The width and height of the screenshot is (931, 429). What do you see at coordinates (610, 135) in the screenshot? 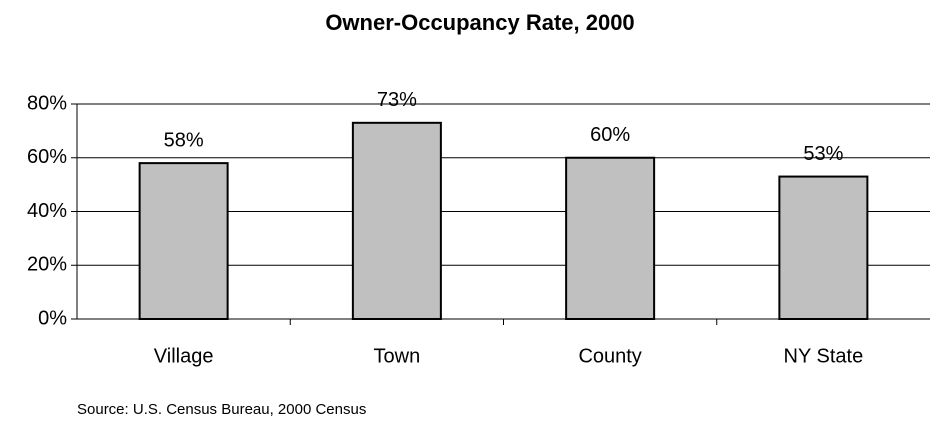
I see `value-label: 60%` at bounding box center [610, 135].